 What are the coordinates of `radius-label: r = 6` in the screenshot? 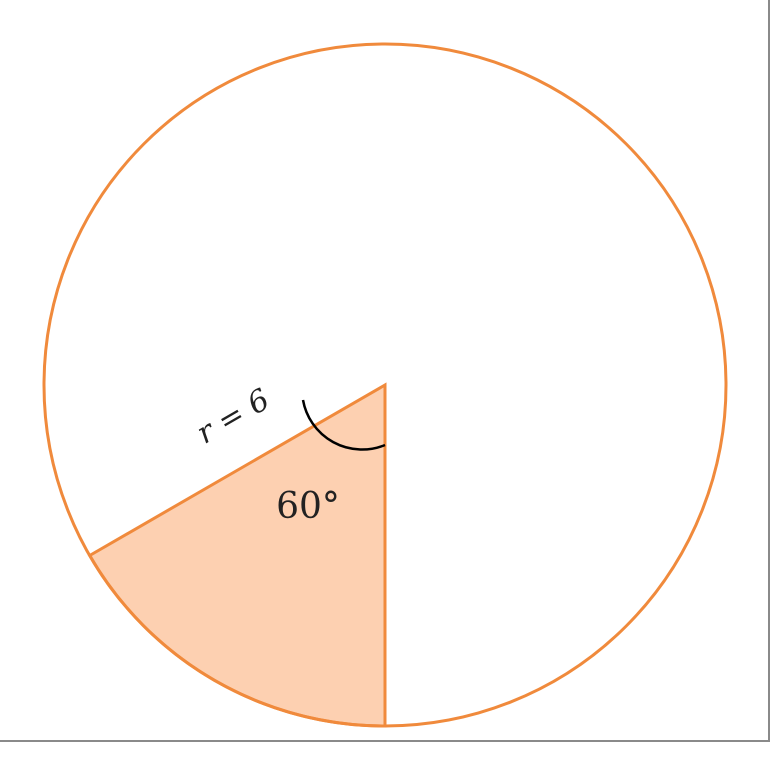 It's located at (233, 416).